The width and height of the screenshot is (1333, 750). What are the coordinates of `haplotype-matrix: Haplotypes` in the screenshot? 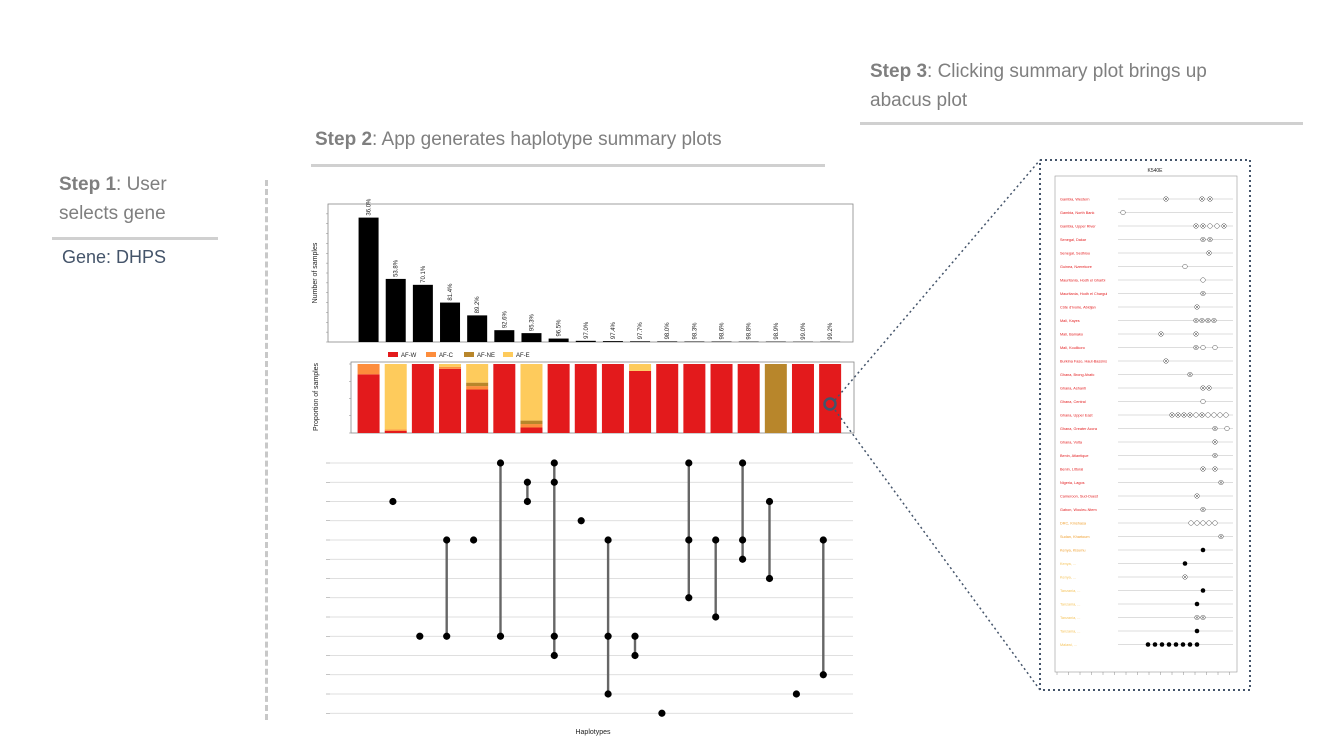 It's located at (589, 597).